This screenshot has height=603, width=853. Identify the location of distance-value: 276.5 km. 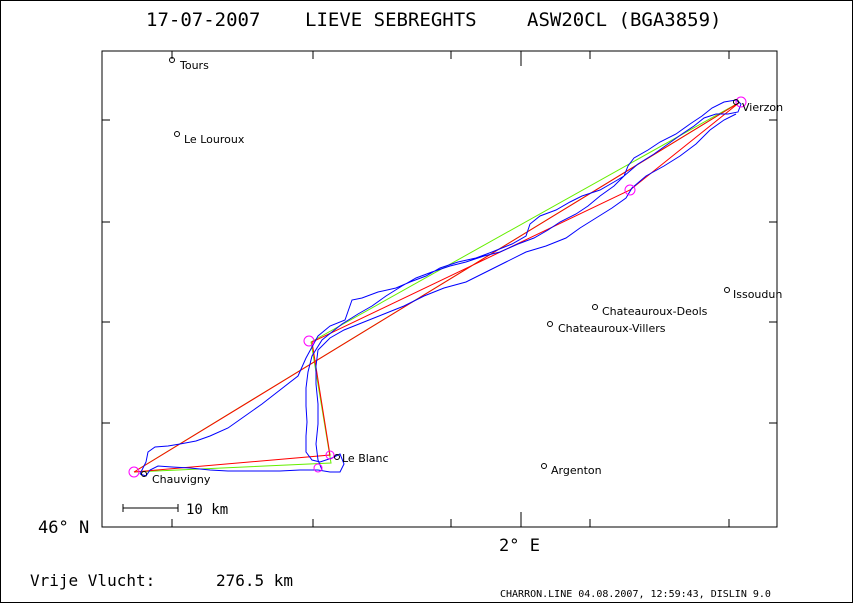
(254, 580).